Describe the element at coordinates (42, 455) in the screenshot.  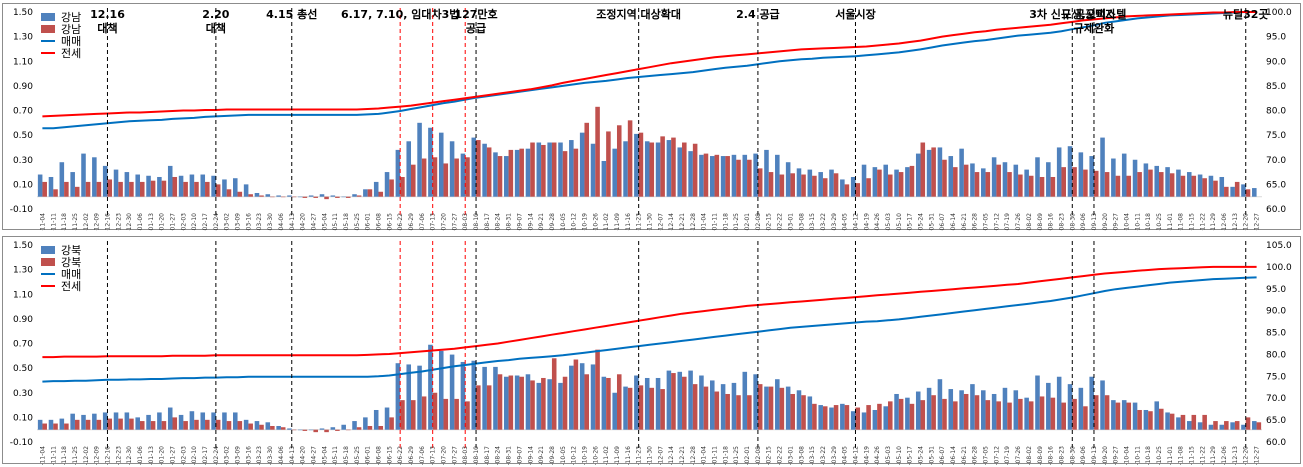
I see `x-tick-label: 19-11-04` at that location.